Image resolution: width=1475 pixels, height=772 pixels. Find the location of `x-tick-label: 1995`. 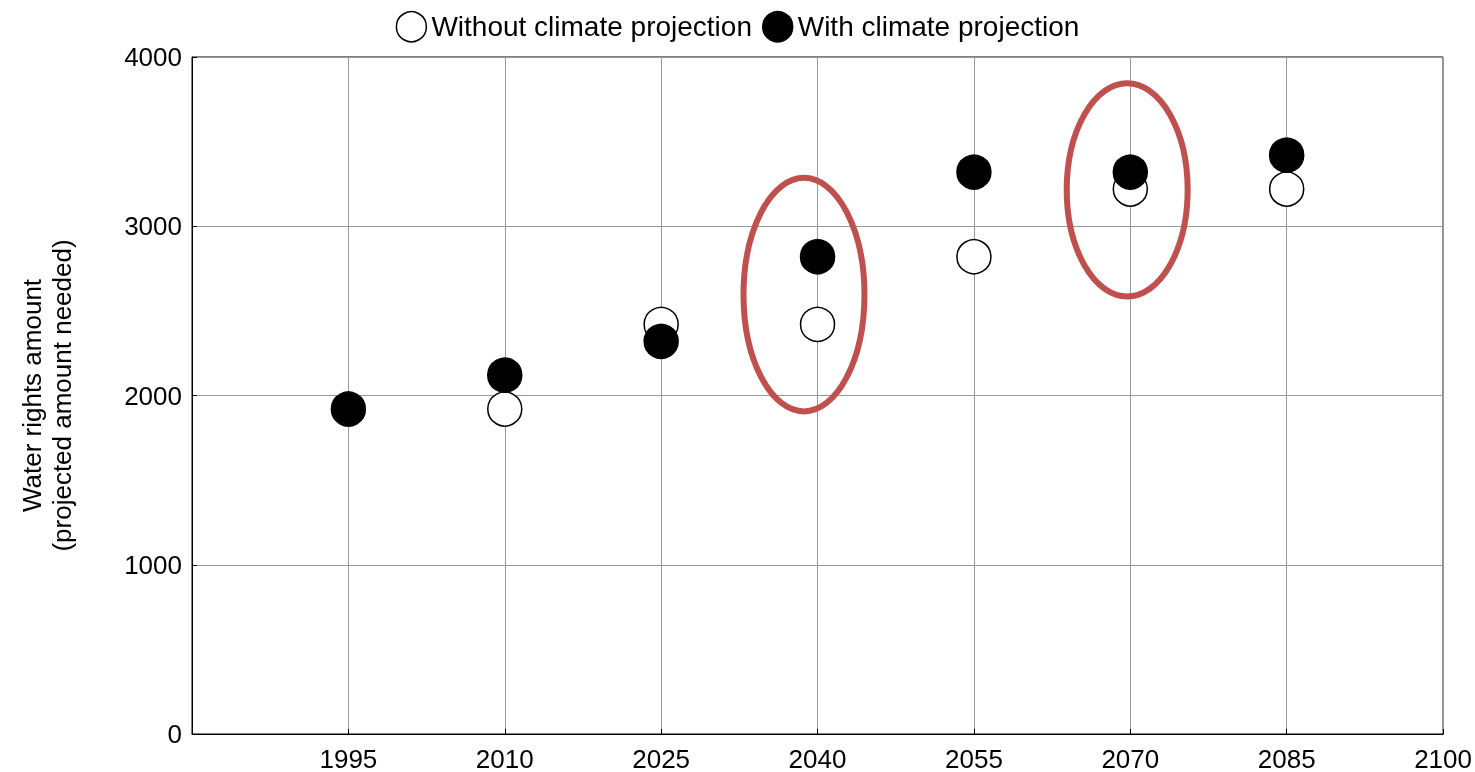

x-tick-label: 1995 is located at coordinates (348, 758).